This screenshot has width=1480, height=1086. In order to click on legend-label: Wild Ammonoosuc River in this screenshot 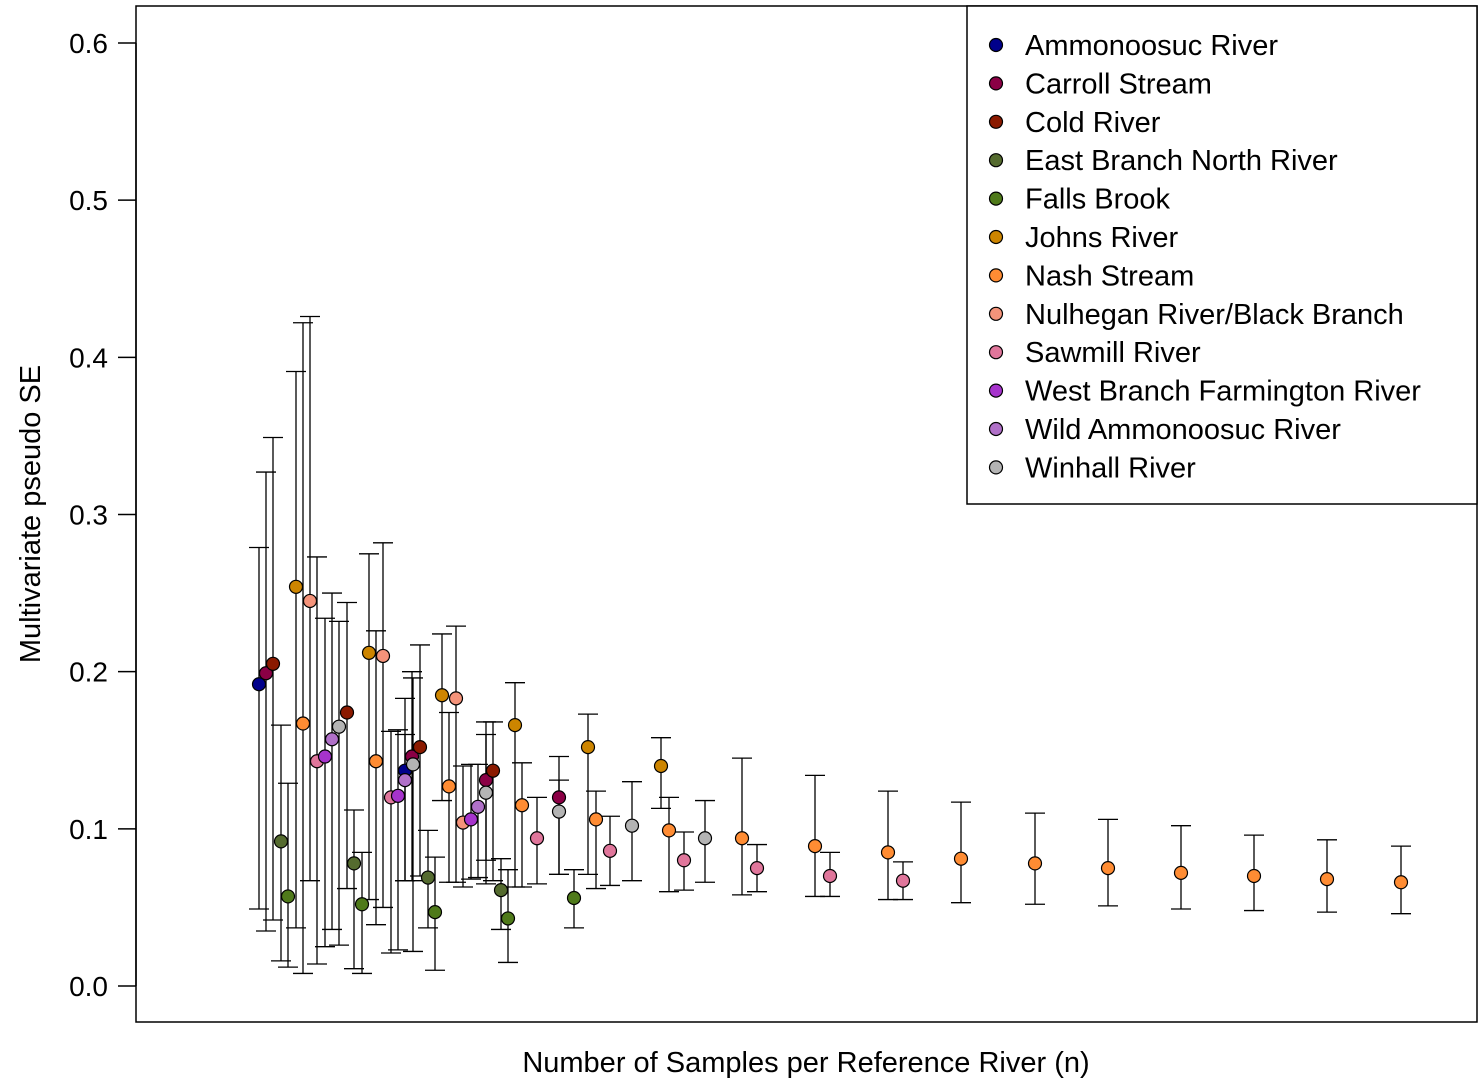, I will do `click(1183, 430)`.